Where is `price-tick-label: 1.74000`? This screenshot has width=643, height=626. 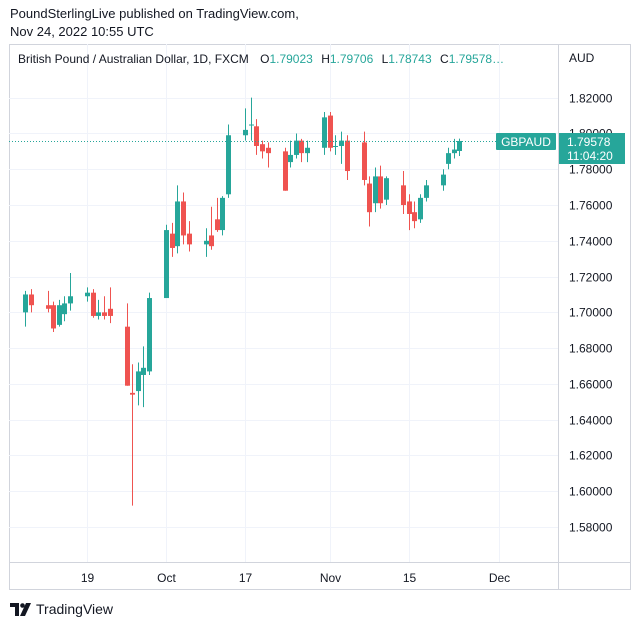
price-tick-label: 1.74000 is located at coordinates (591, 242).